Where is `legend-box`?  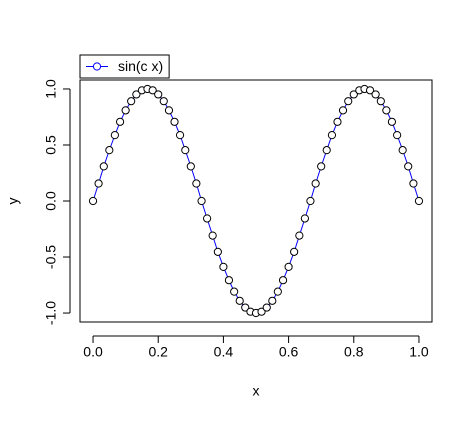
legend-box is located at coordinates (124, 66).